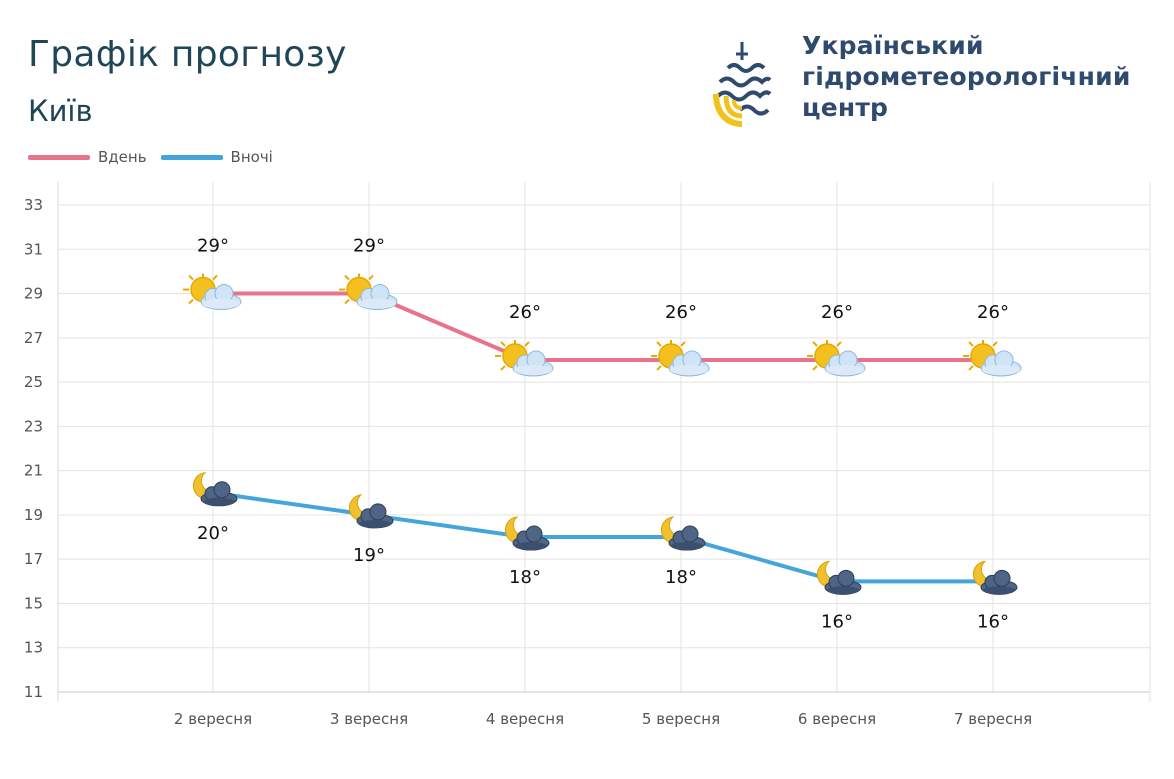 This screenshot has height=779, width=1174. What do you see at coordinates (993, 719) in the screenshot?
I see `x-tick-label: 7 вересня` at bounding box center [993, 719].